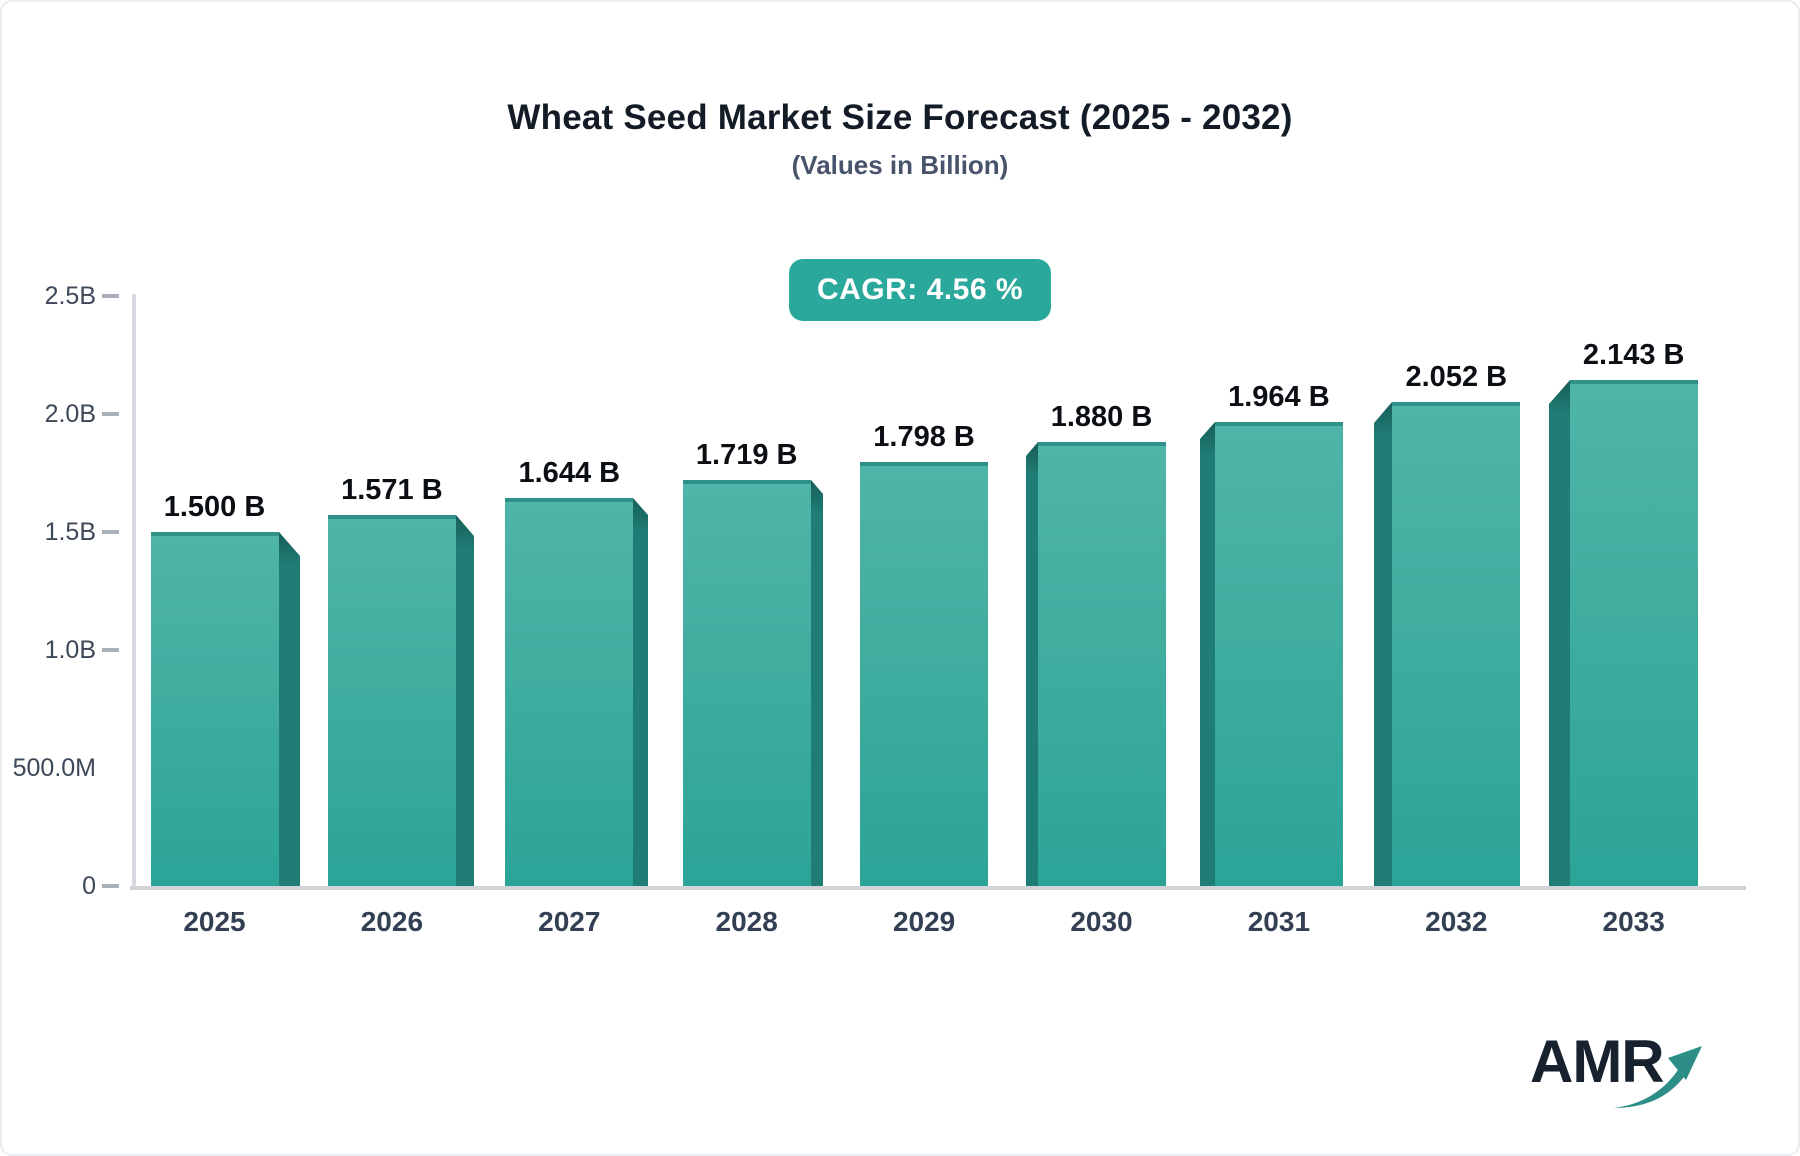  I want to click on bar-value-label-2025: 1.500 B, so click(214, 507).